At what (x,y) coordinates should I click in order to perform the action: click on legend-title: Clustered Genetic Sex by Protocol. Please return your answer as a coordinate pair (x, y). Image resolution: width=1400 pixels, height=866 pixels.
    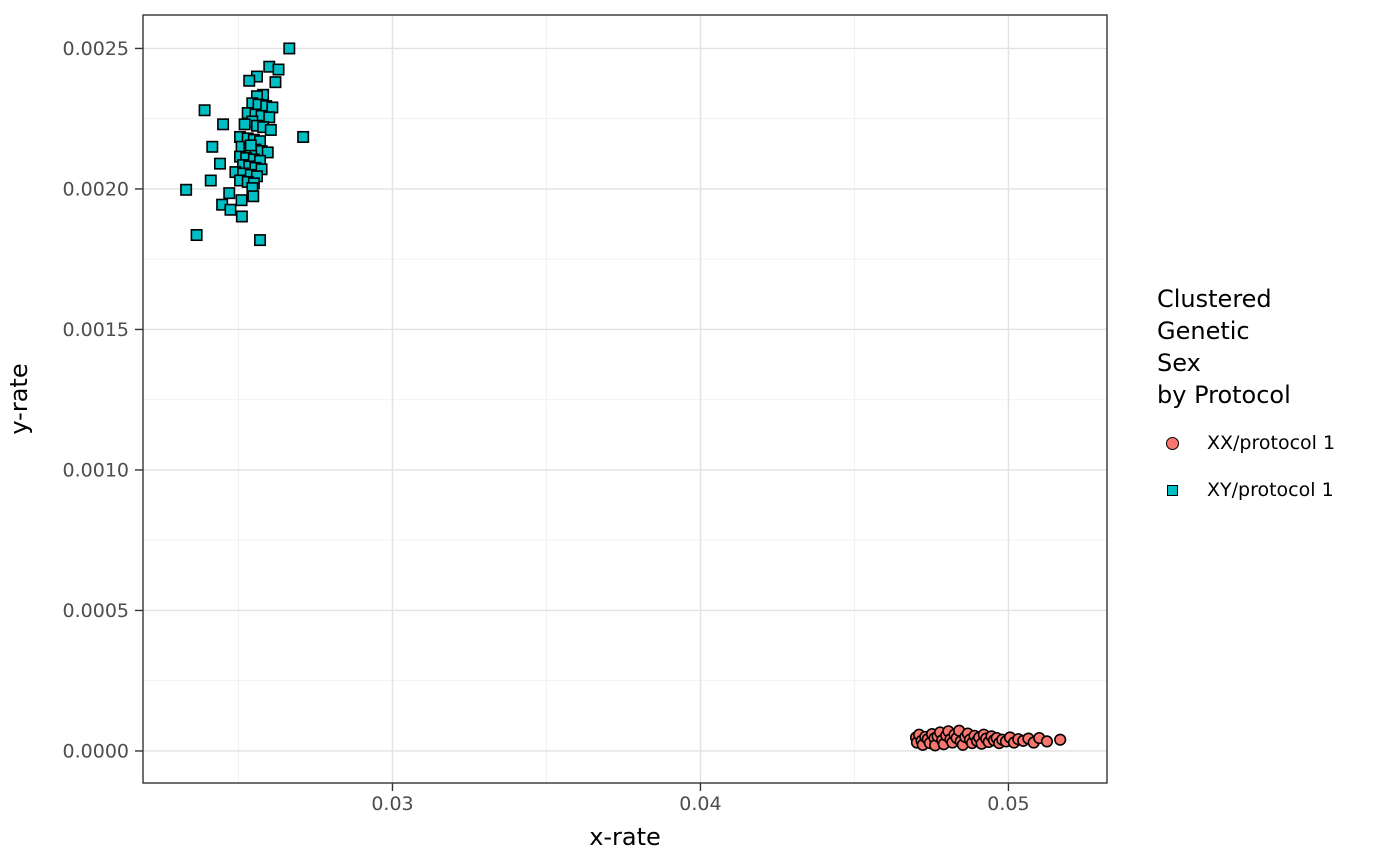
    Looking at the image, I should click on (1224, 347).